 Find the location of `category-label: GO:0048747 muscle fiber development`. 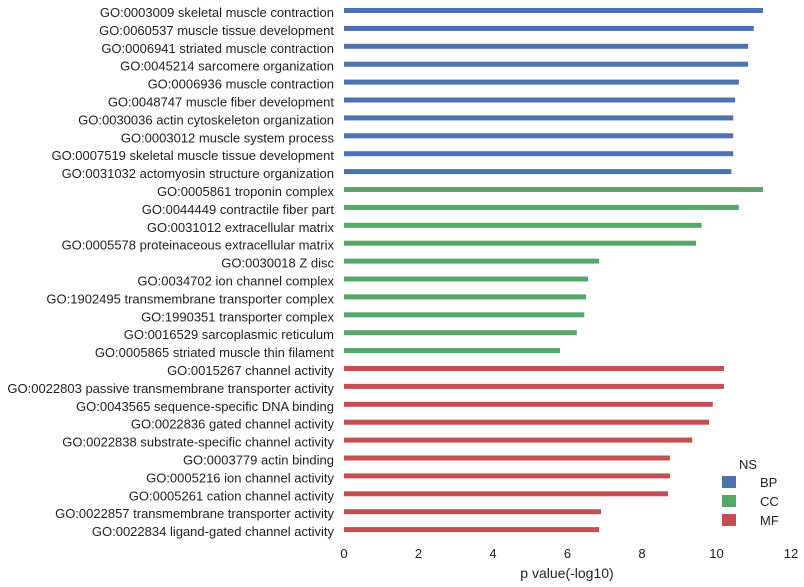

category-label: GO:0048747 muscle fiber development is located at coordinates (221, 102).